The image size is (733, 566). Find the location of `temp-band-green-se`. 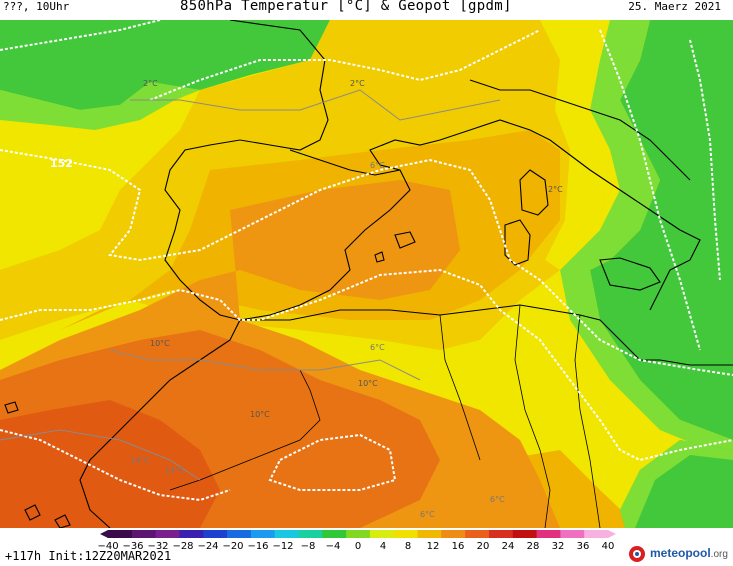

temp-band-green-se is located at coordinates (676, 484).